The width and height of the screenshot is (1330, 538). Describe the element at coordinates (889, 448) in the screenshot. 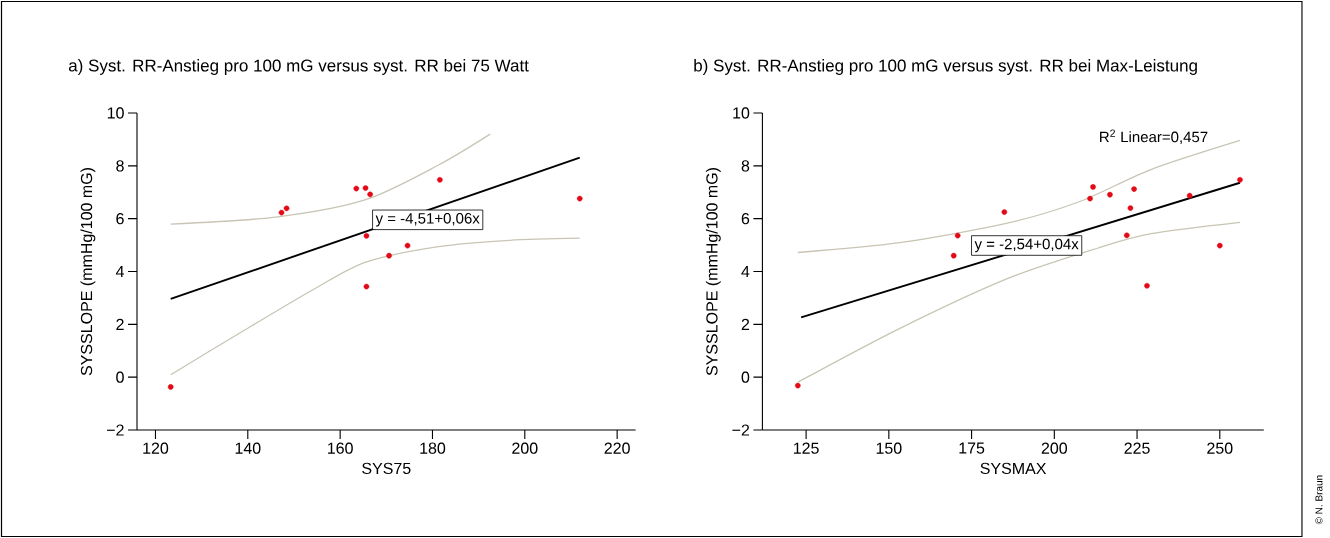

I see `x-tick-label: 150` at that location.